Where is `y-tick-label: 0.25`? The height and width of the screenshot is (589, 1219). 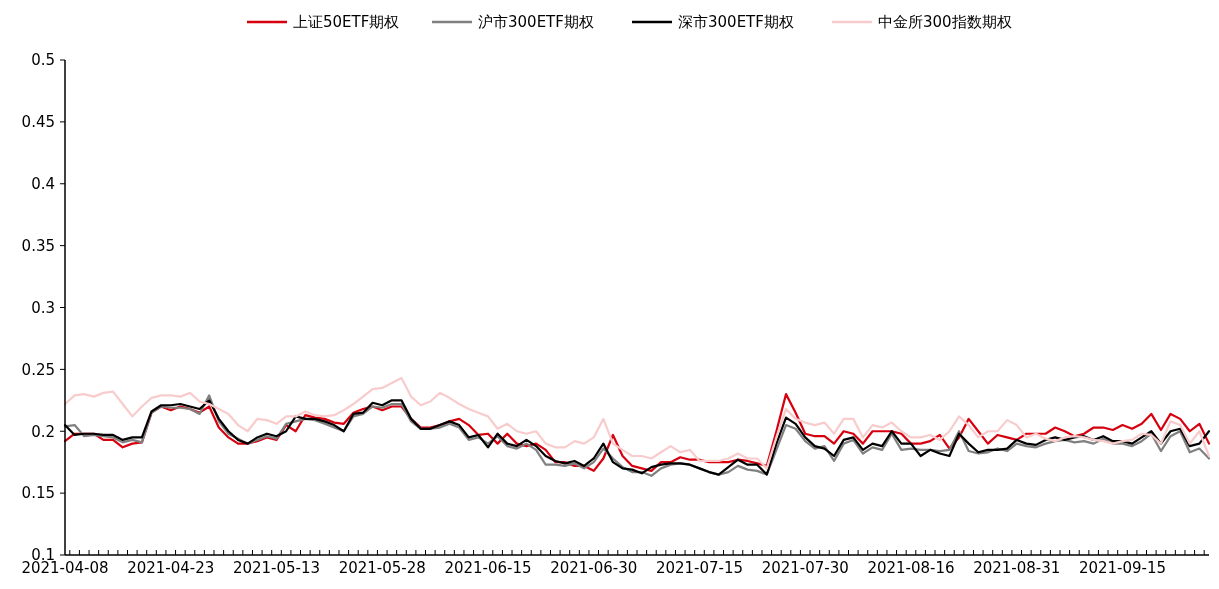
y-tick-label: 0.25 is located at coordinates (38, 369).